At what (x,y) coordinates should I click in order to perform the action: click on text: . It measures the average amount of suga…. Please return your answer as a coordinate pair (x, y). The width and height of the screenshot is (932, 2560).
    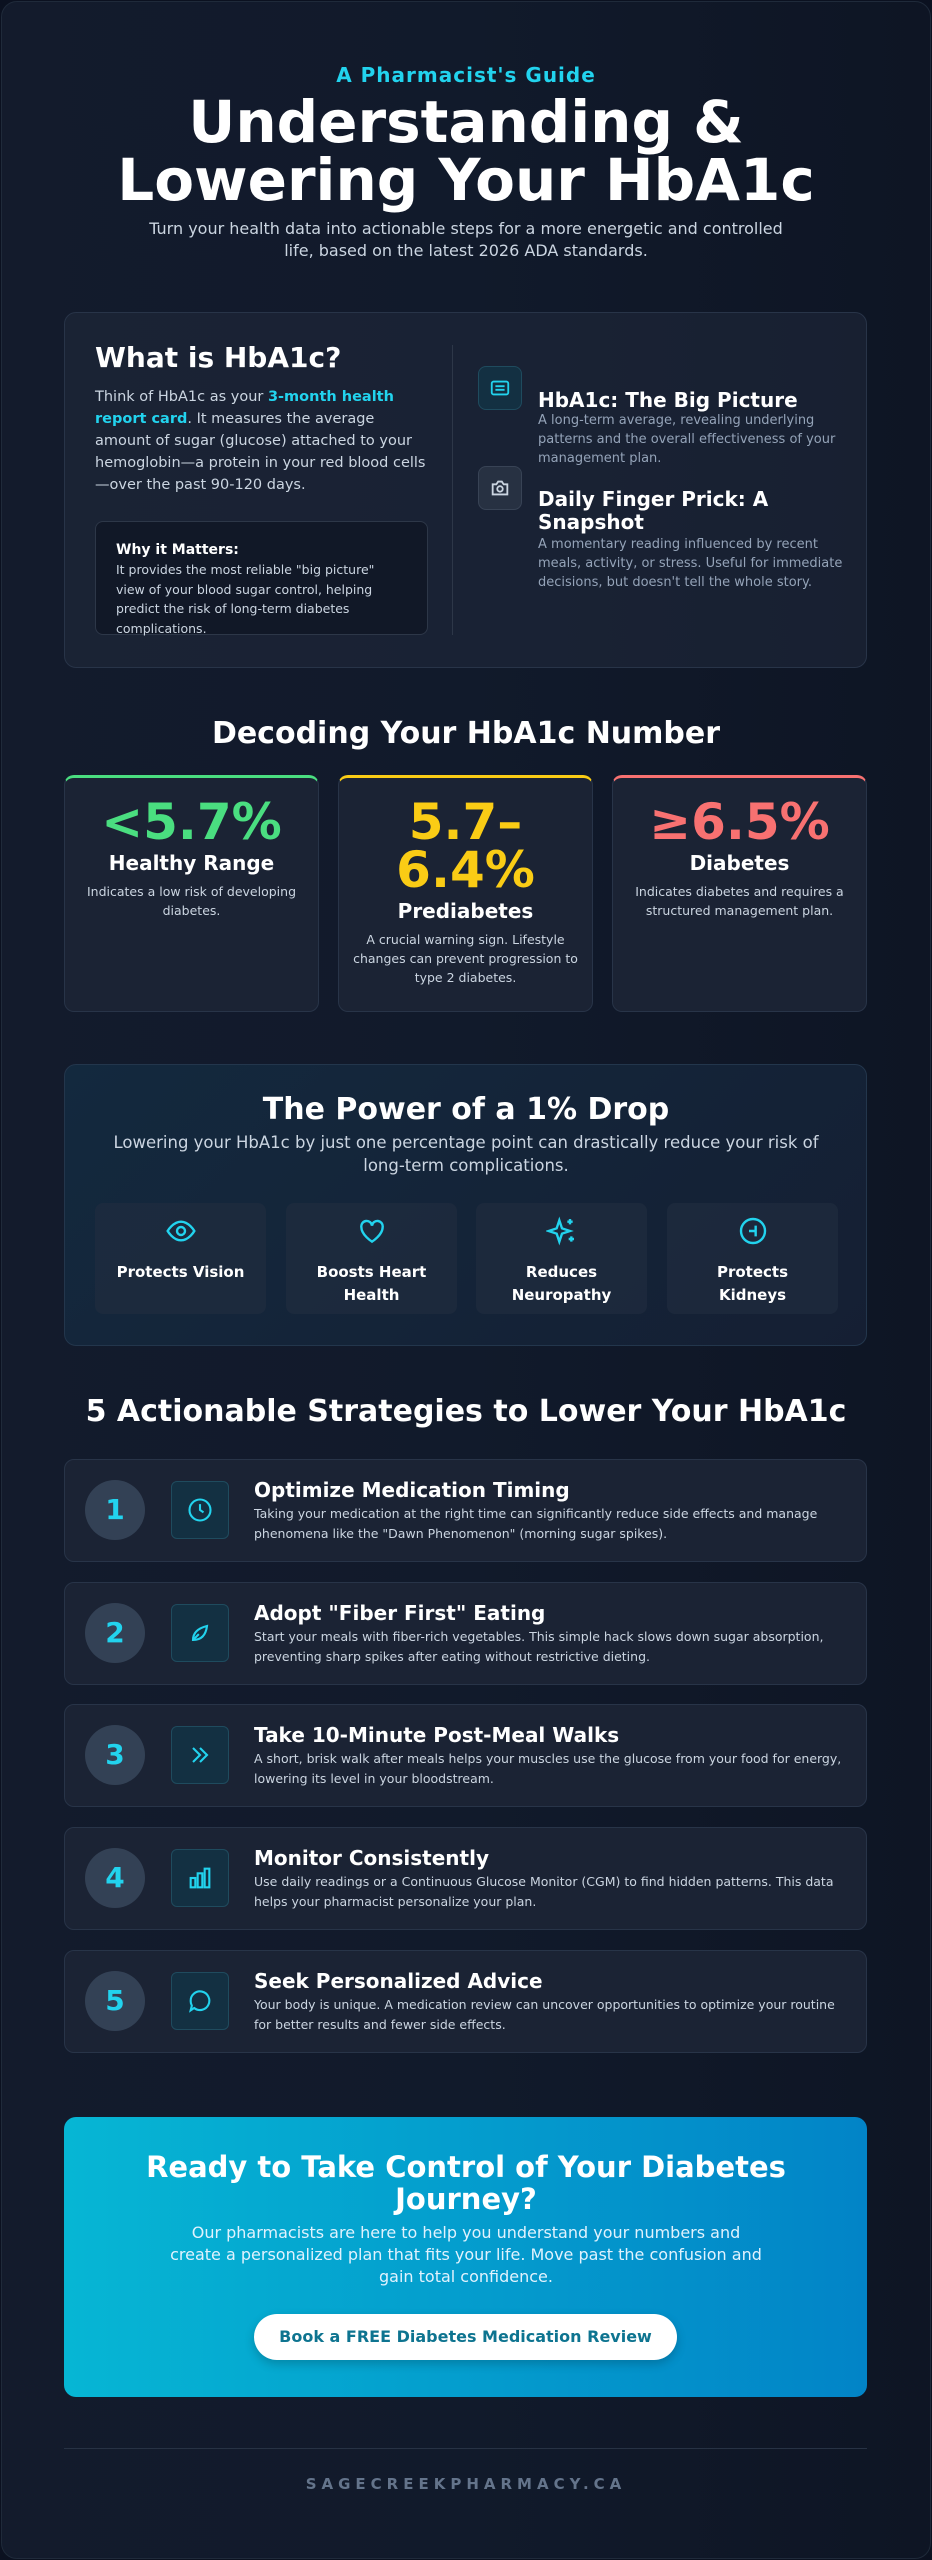
    Looking at the image, I should click on (260, 452).